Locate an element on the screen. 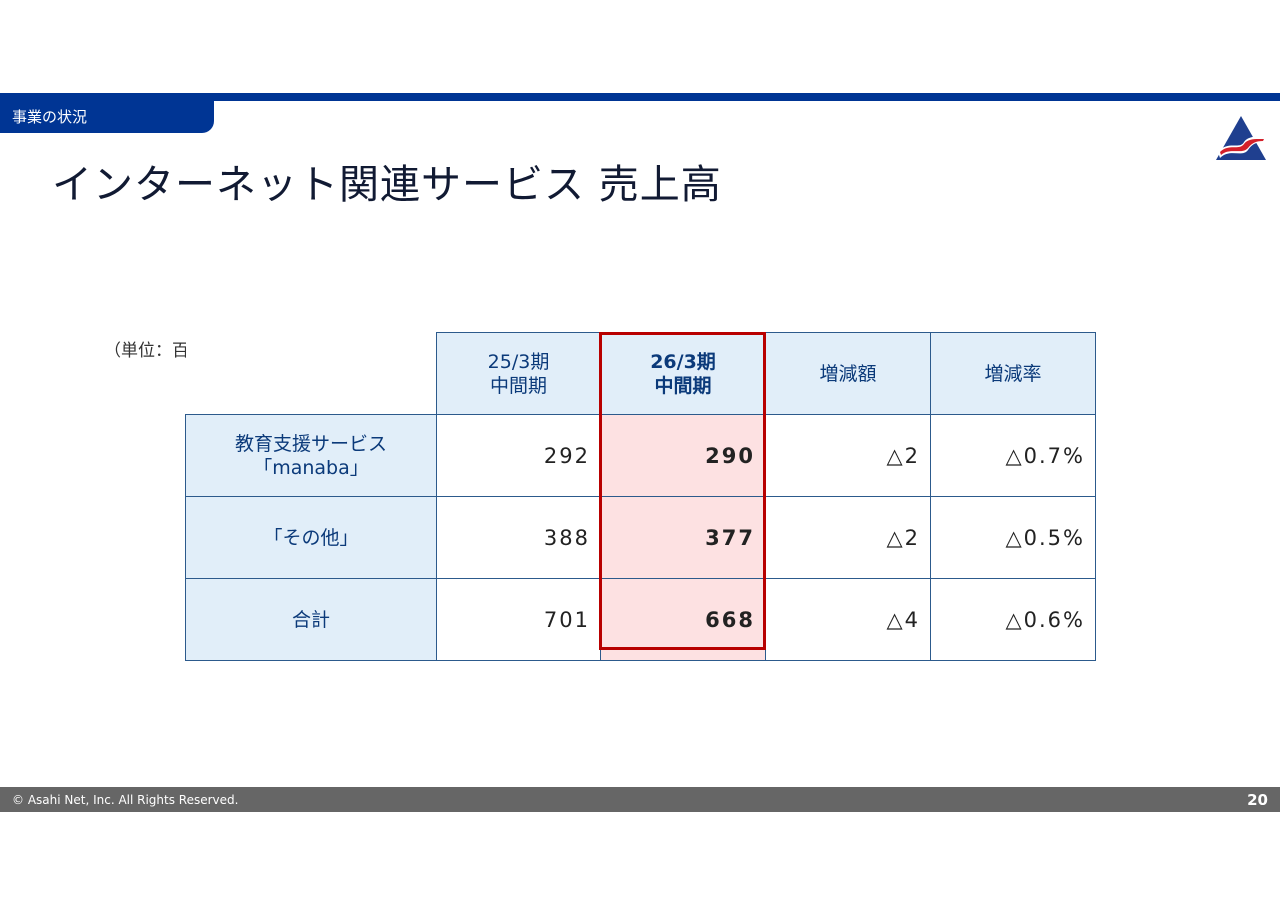  cell: 292 is located at coordinates (518, 455).